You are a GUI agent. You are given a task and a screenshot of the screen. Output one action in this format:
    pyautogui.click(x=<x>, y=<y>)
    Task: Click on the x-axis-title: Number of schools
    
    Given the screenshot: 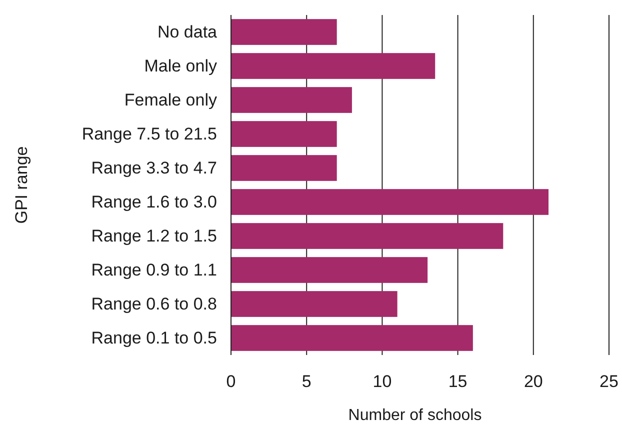 What is the action you would take?
    pyautogui.click(x=415, y=415)
    